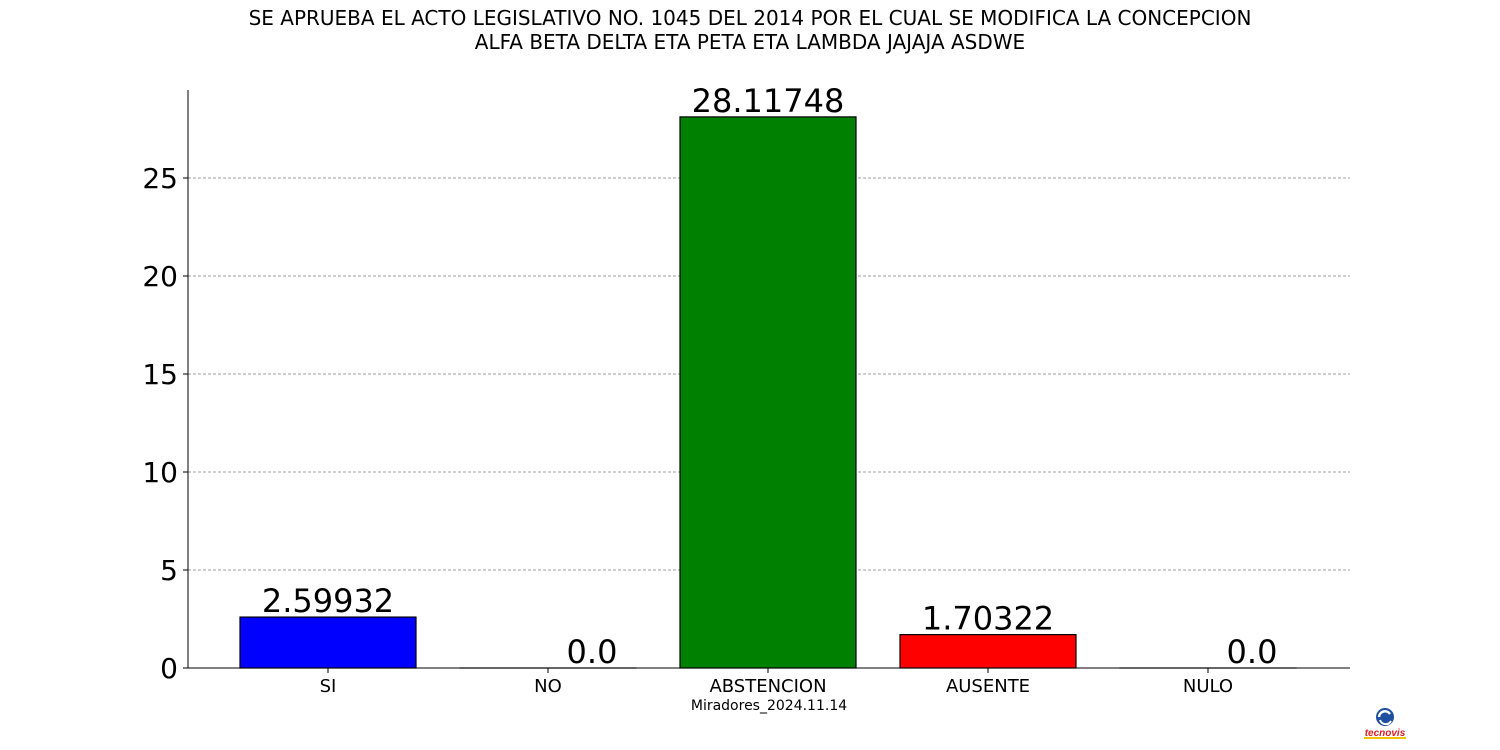  Describe the element at coordinates (160, 472) in the screenshot. I see `y-tick-label: 10` at that location.